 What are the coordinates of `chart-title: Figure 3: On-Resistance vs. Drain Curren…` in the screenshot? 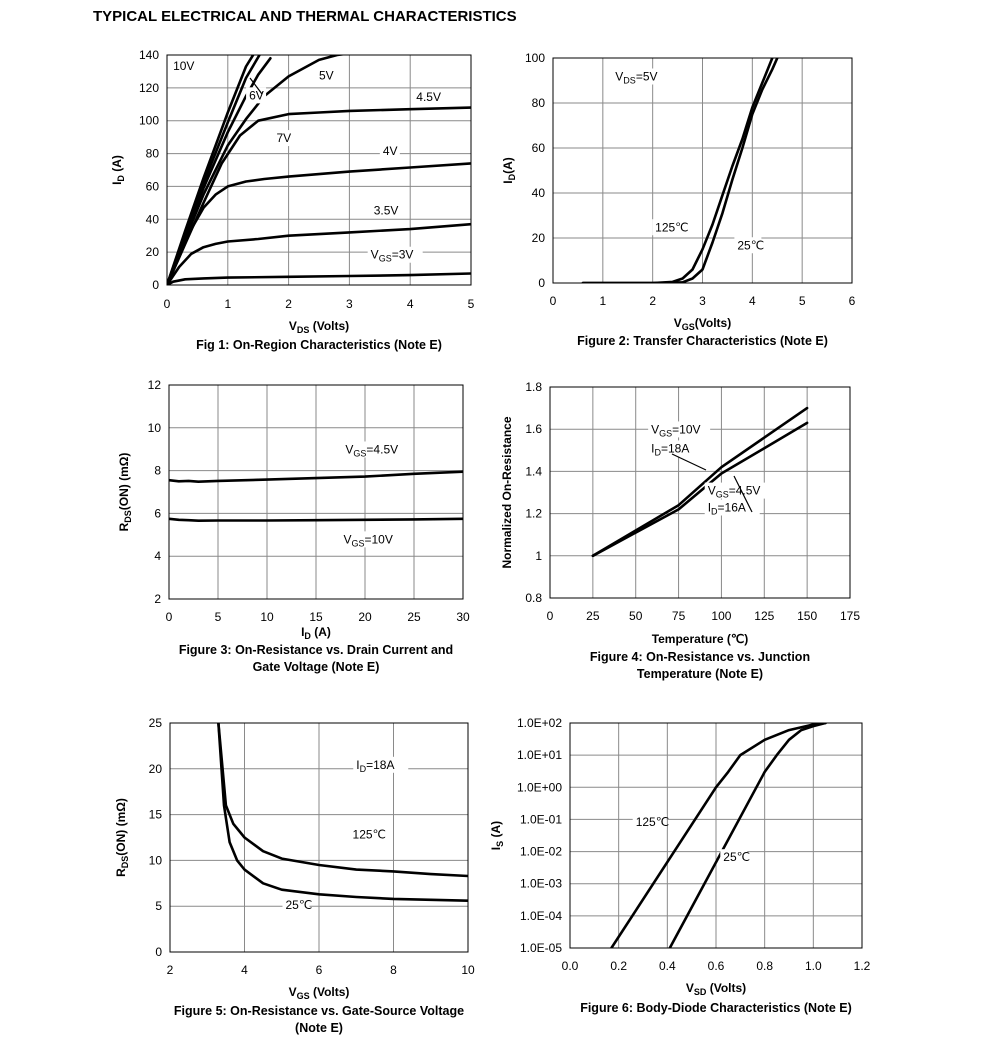 It's located at (316, 658).